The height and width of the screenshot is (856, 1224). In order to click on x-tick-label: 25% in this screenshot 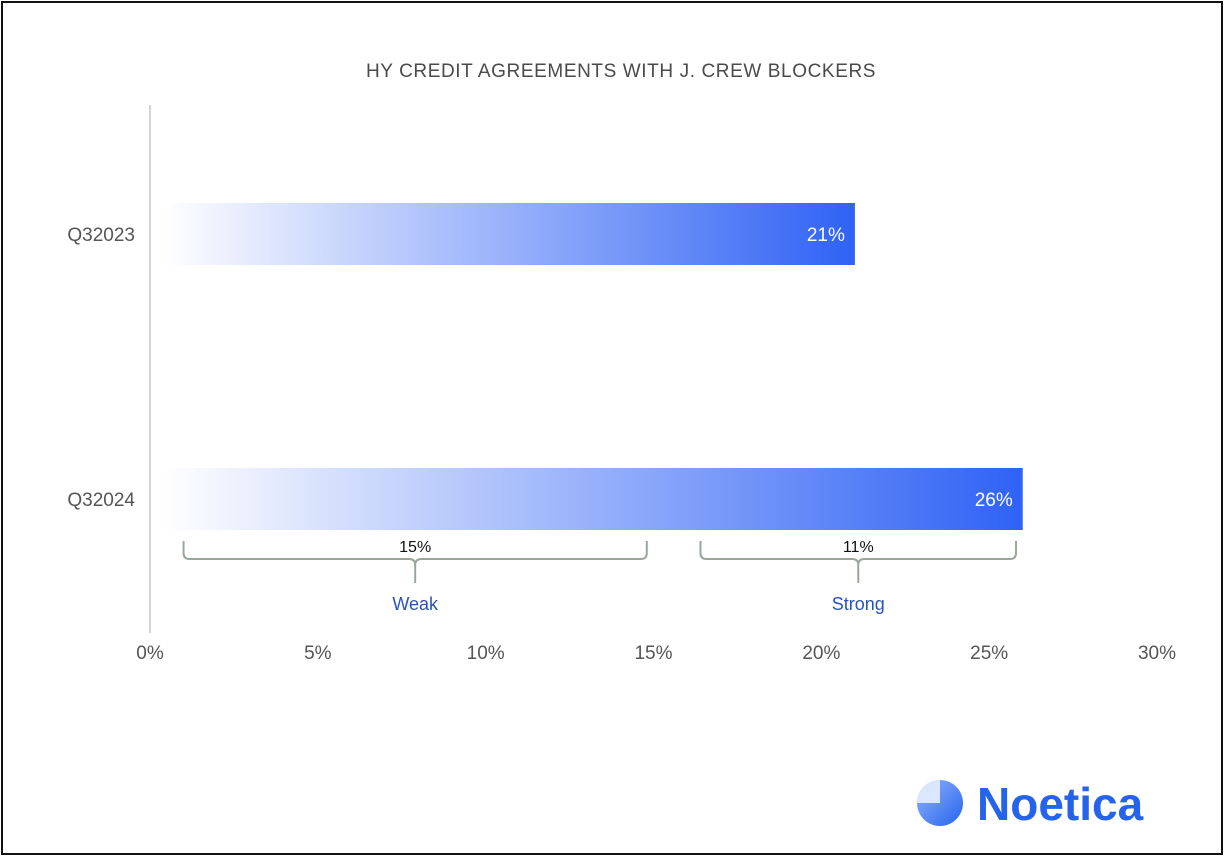, I will do `click(989, 653)`.